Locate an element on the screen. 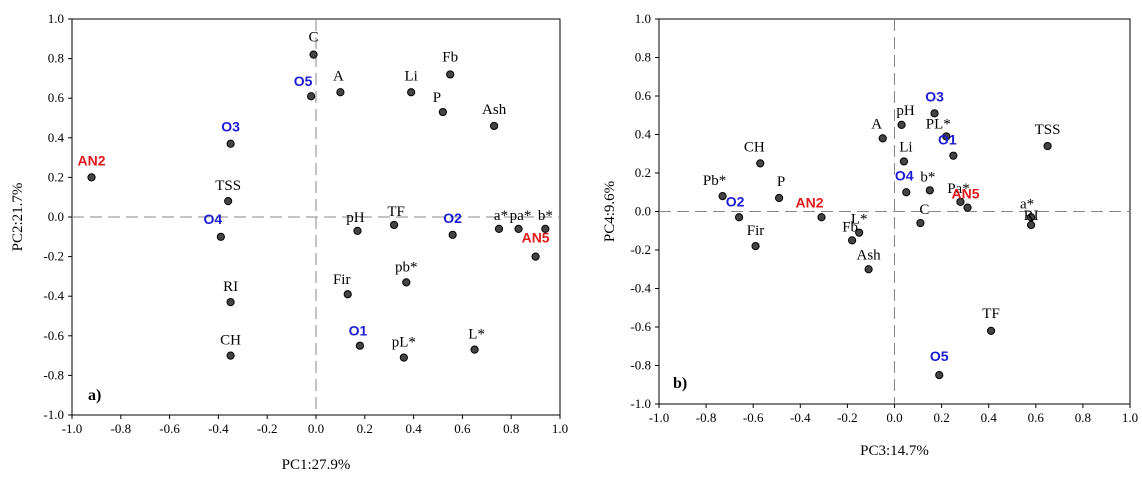  y-tick-label: 0.8 is located at coordinates (56, 58).